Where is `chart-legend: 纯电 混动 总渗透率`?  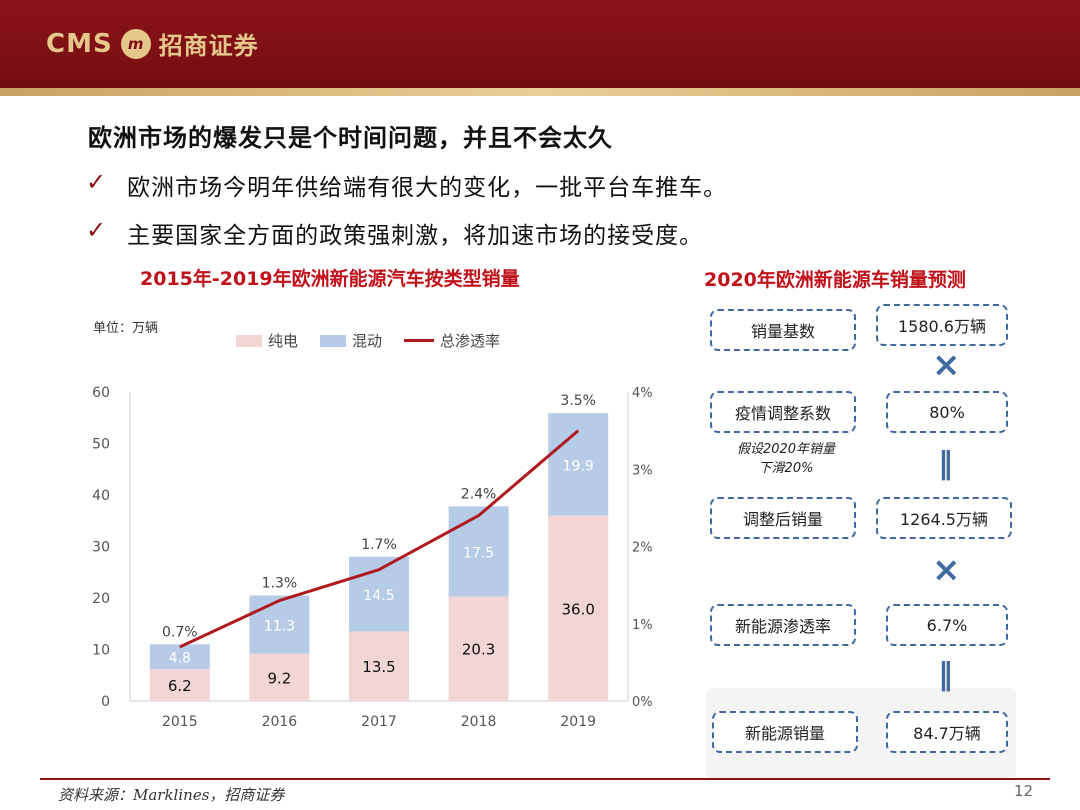 chart-legend: 纯电 混动 总渗透率 is located at coordinates (368, 340).